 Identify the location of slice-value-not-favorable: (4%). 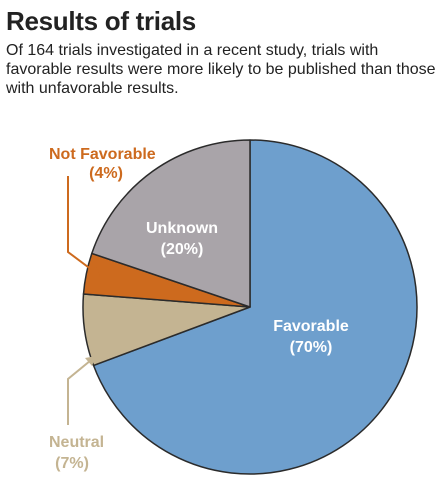
(106, 173).